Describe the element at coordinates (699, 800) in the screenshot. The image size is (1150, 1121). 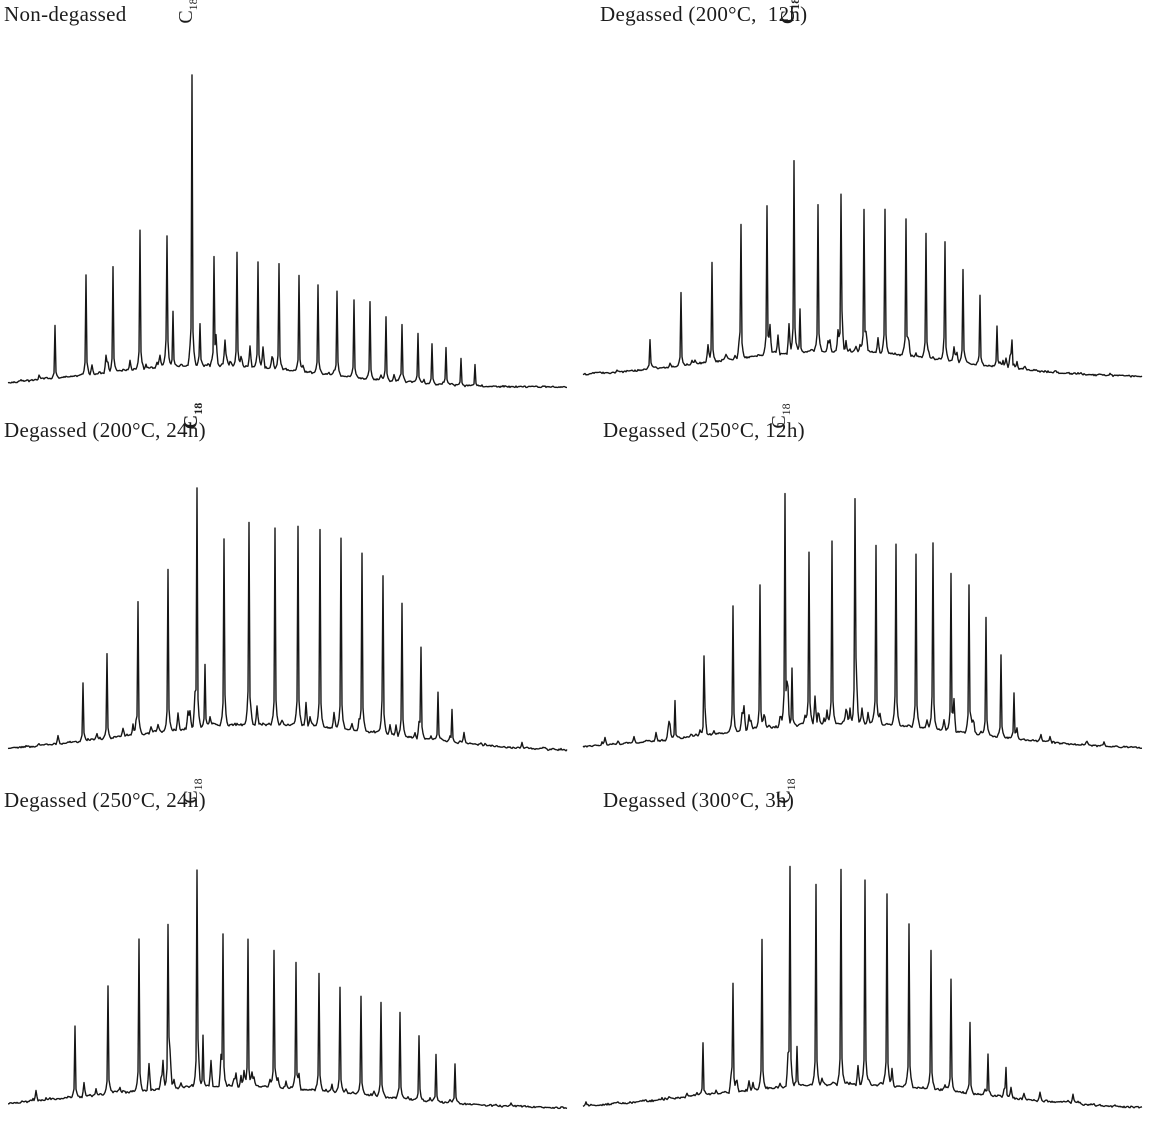
I see `panel-title: Degassed (300°C, 3h)` at that location.